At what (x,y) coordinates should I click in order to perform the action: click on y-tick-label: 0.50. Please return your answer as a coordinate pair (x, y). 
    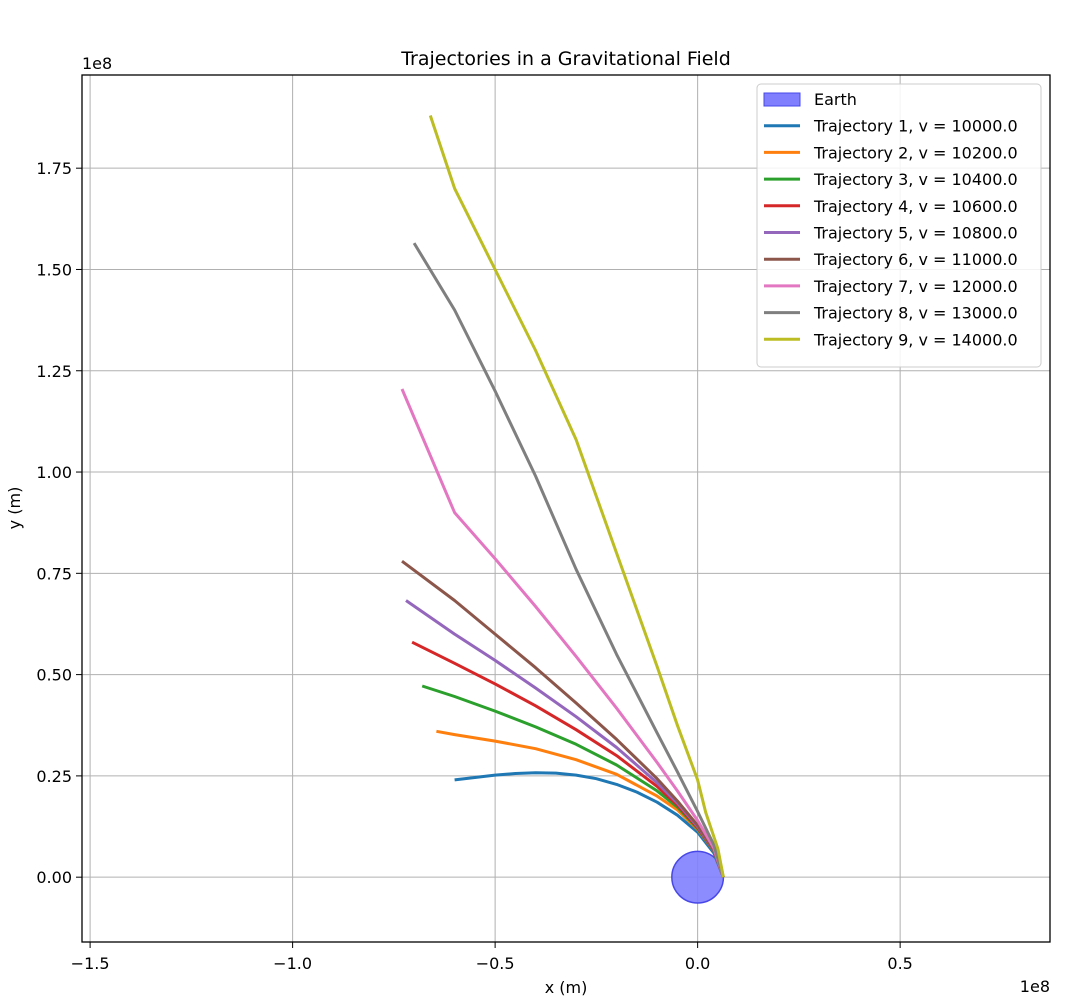
    Looking at the image, I should click on (54, 675).